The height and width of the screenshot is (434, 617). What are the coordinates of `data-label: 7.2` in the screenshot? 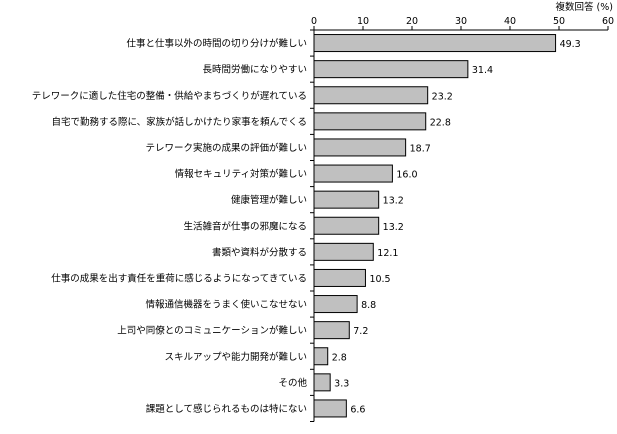 It's located at (360, 331).